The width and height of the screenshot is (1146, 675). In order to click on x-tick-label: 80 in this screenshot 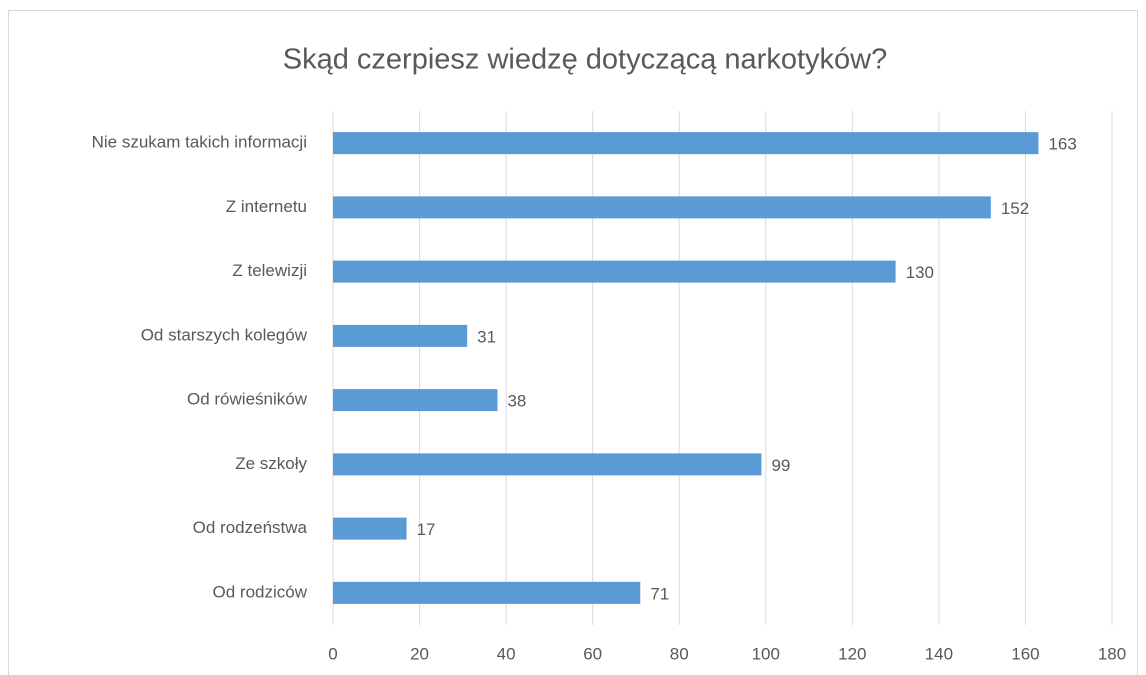, I will do `click(679, 653)`.